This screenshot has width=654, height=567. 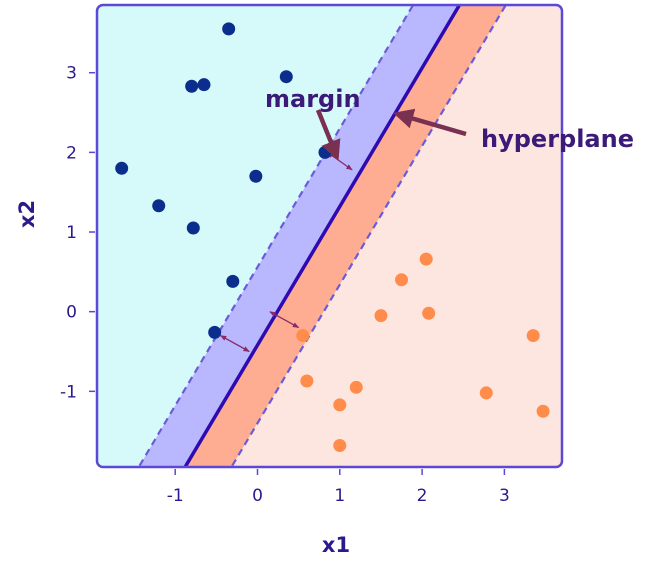 What do you see at coordinates (328, 135) in the screenshot?
I see `margin-annotation-arrow` at bounding box center [328, 135].